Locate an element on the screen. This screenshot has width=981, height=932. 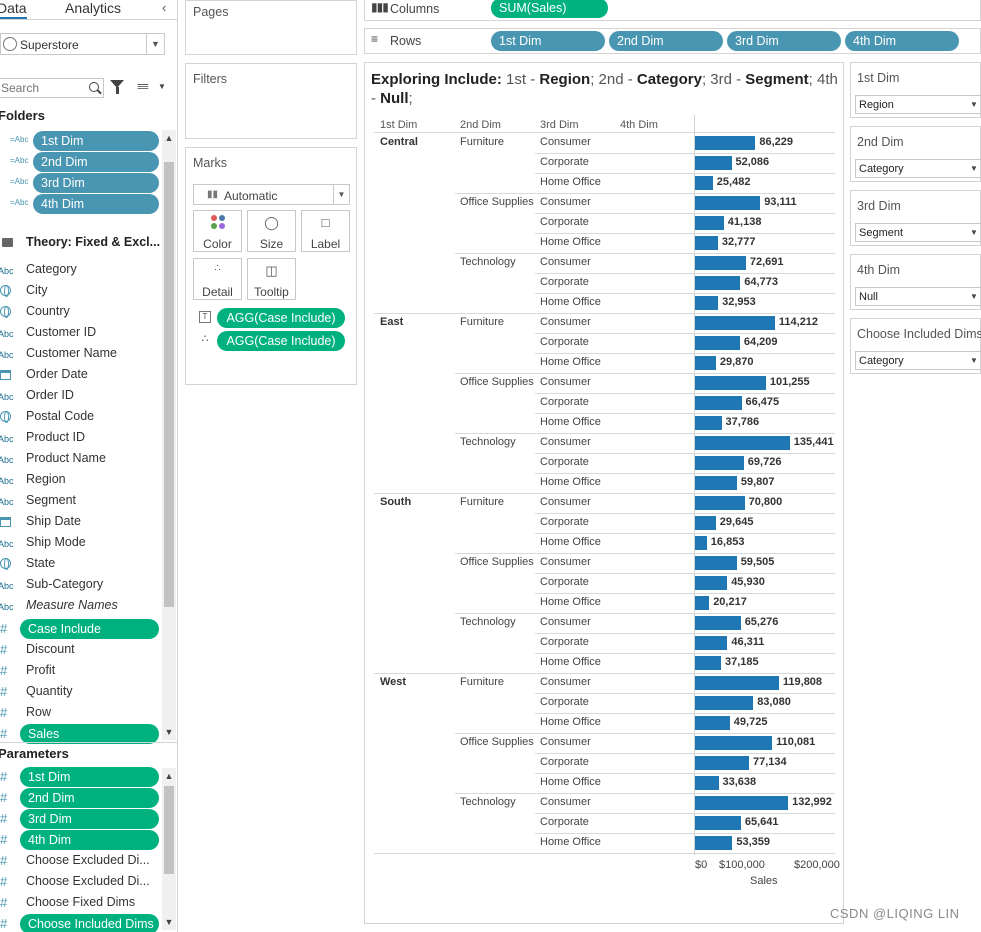
field-row: Country is located at coordinates (81, 312).